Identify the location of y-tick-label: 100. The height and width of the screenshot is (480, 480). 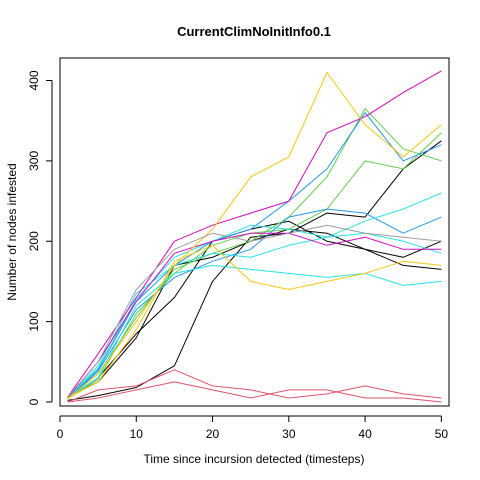
(34, 321).